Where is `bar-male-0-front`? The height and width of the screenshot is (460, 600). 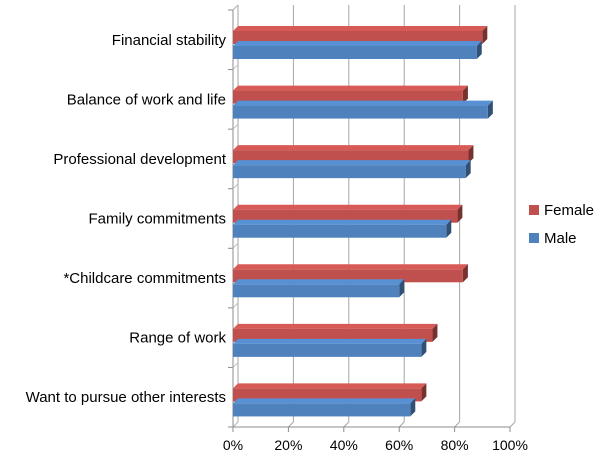 bar-male-0-front is located at coordinates (355, 52).